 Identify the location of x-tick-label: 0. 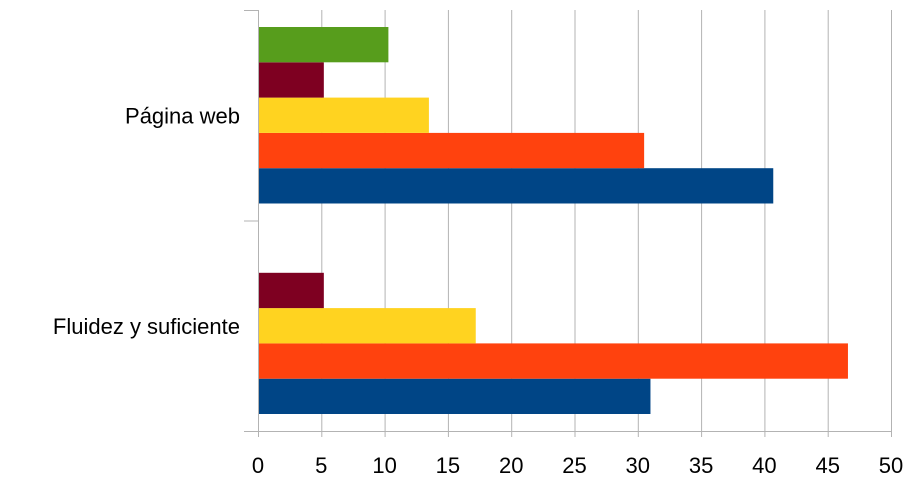
(258, 465).